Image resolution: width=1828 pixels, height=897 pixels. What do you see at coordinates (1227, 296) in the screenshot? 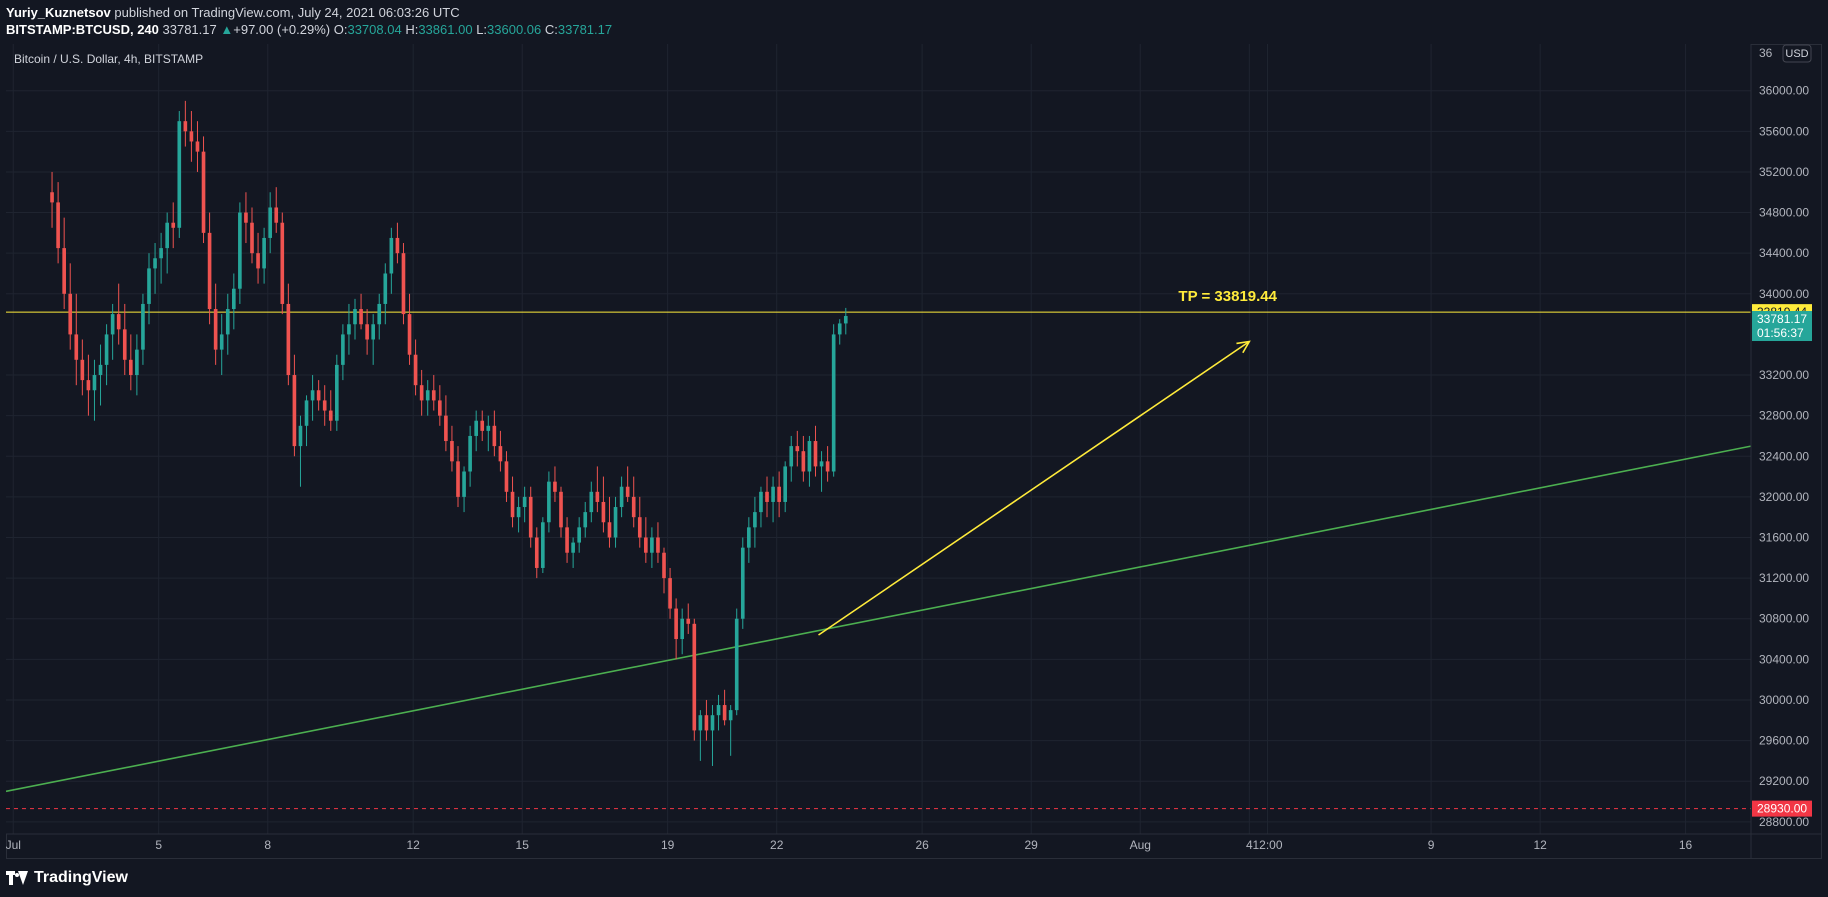
I see `tp-label: TP = 33819.44` at bounding box center [1227, 296].